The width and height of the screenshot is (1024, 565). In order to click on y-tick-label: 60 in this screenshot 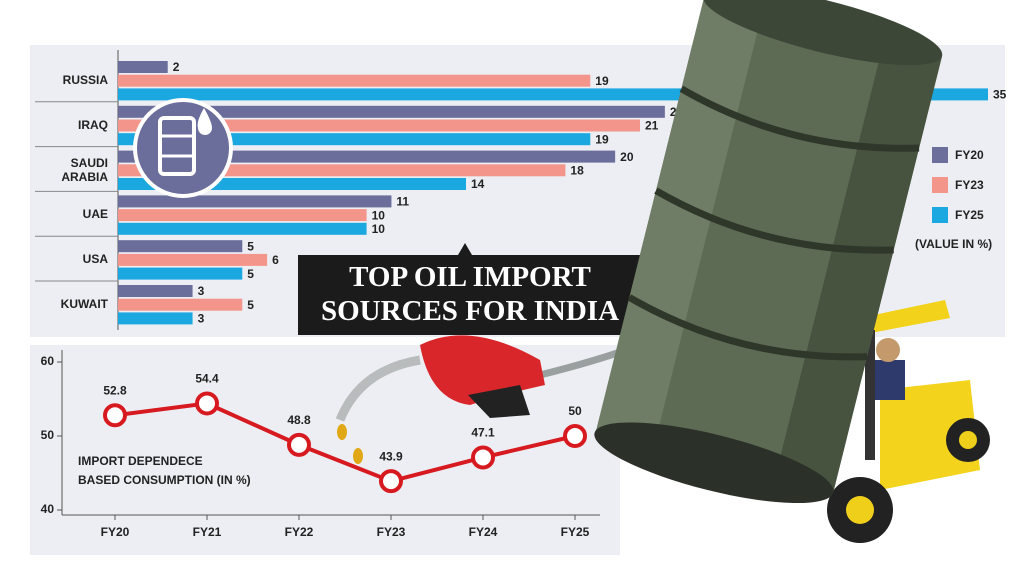, I will do `click(48, 361)`.